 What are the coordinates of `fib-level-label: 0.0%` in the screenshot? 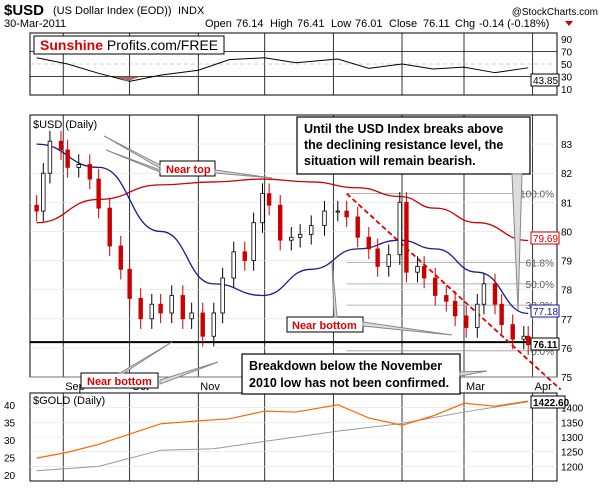 It's located at (542, 352).